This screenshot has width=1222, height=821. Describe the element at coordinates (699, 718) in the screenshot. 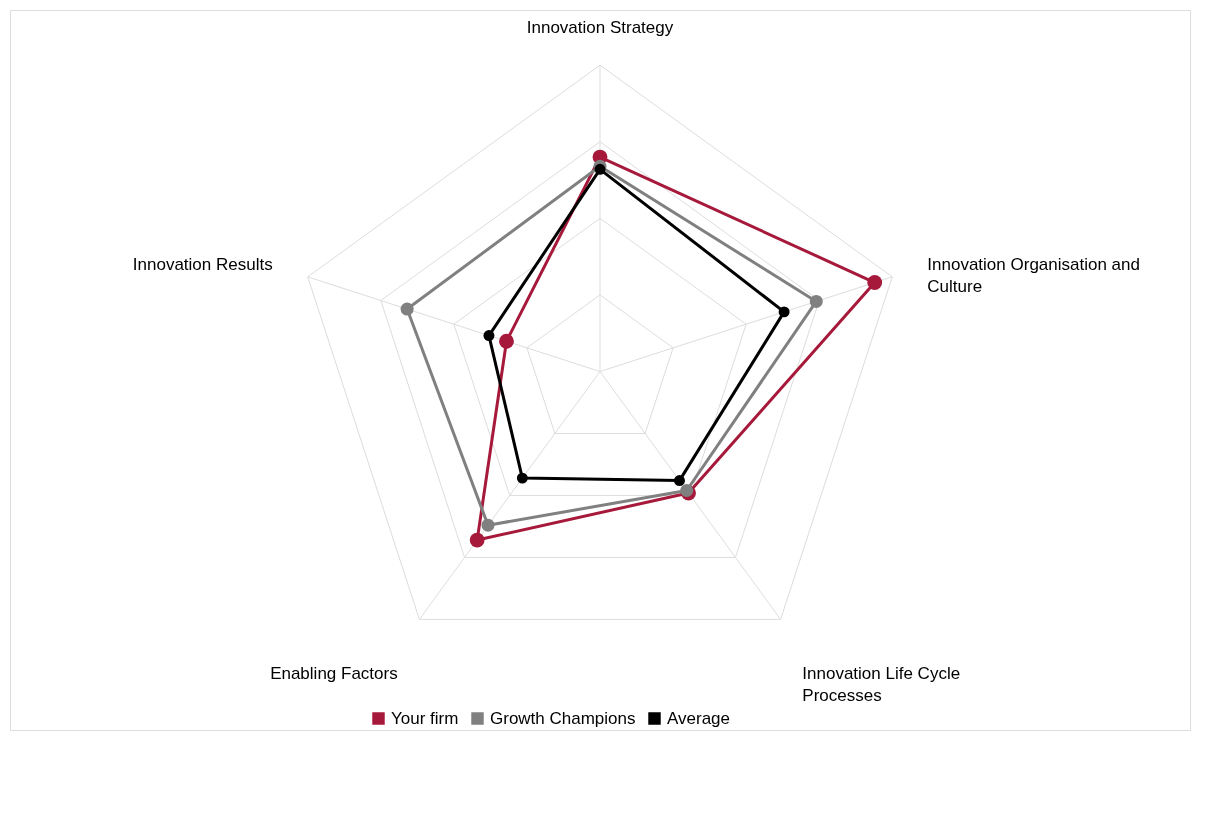

I see `legend-label: Average` at that location.